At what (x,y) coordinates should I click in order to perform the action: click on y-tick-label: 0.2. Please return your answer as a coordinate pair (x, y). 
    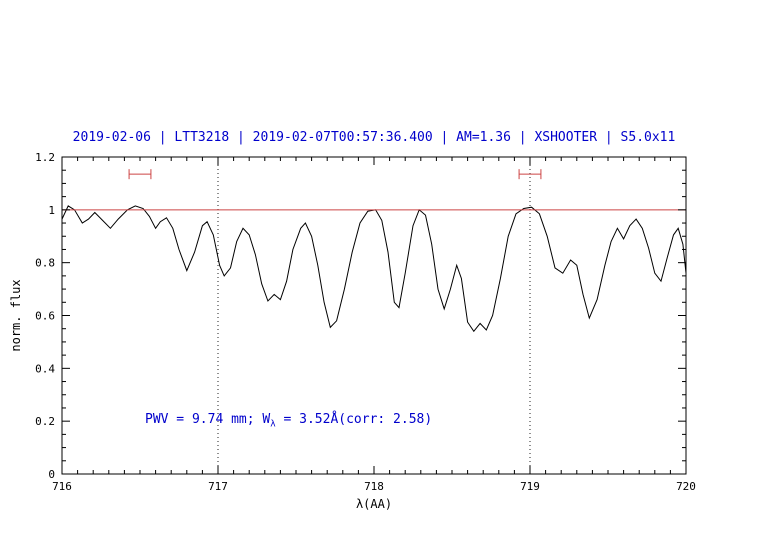
    Looking at the image, I should click on (45, 421).